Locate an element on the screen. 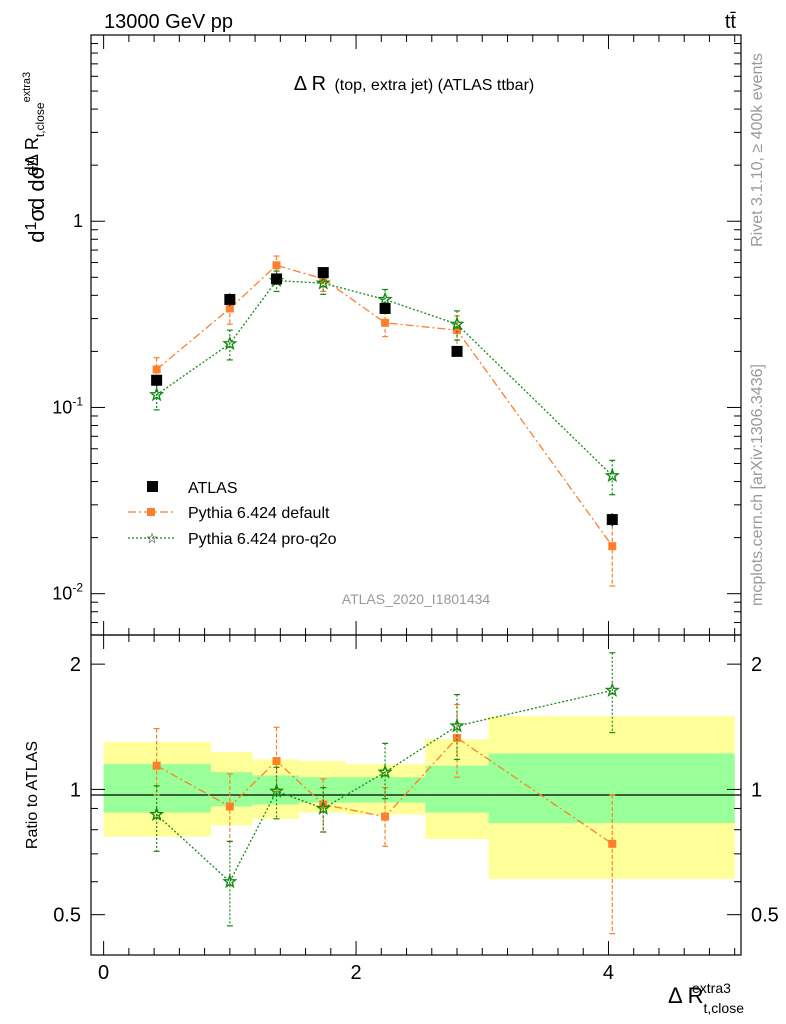  main-y-tick-label: 10⁻¹ is located at coordinates (67, 405).